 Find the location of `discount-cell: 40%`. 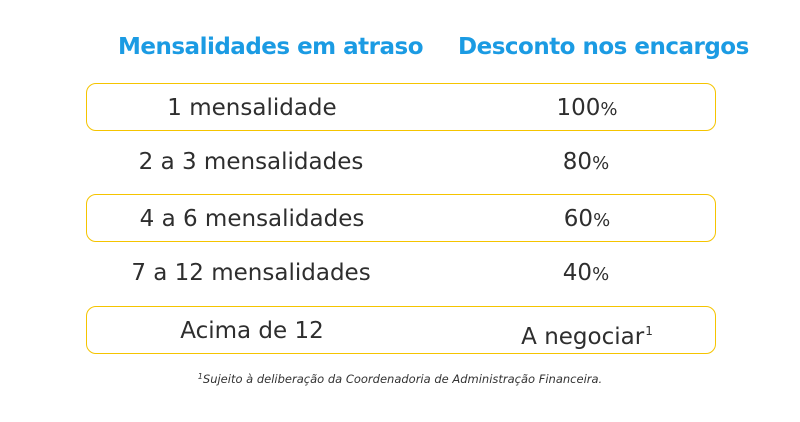

discount-cell: 40% is located at coordinates (586, 273).